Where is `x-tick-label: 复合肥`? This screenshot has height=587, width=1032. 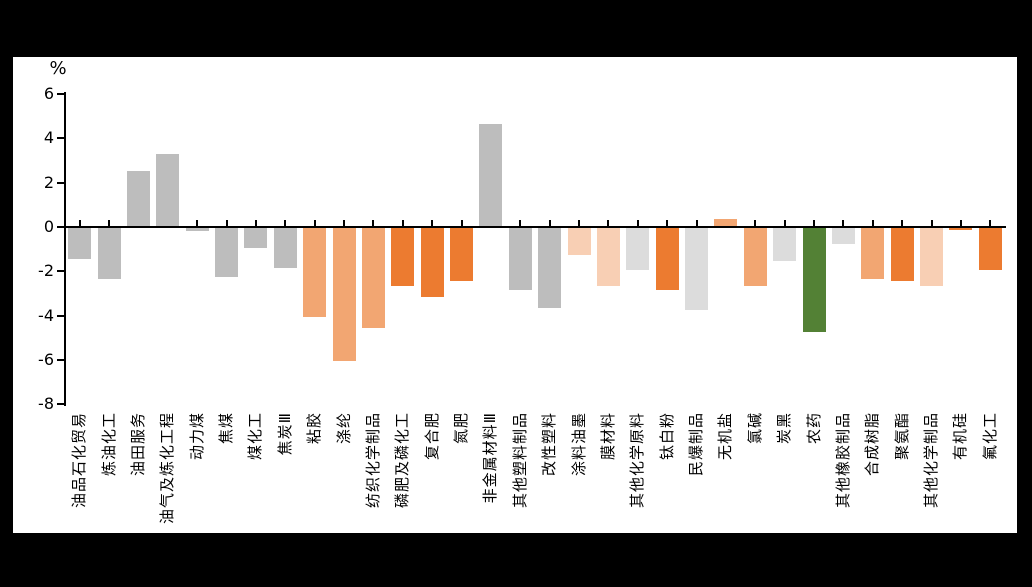 x-tick-label: 复合肥 is located at coordinates (431, 436).